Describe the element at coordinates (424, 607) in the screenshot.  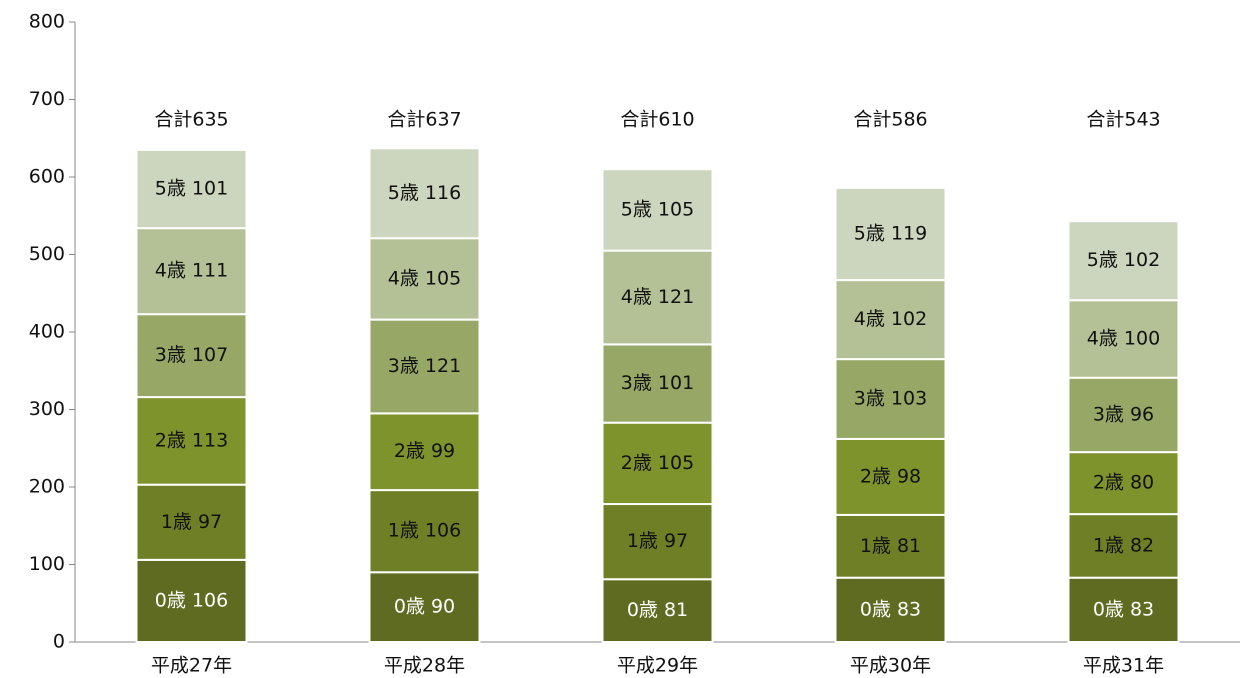
I see `data-label: 0歳 90` at that location.